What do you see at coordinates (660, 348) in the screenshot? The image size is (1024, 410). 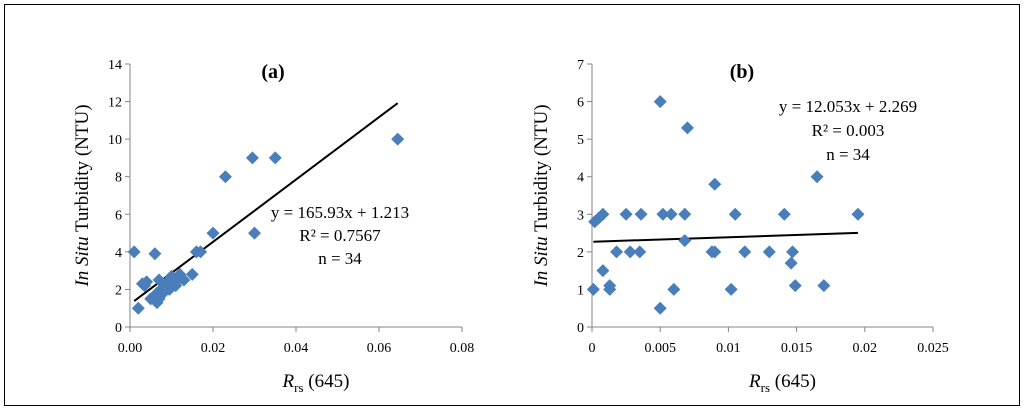 I see `x-tick-label: 0.005` at bounding box center [660, 348].